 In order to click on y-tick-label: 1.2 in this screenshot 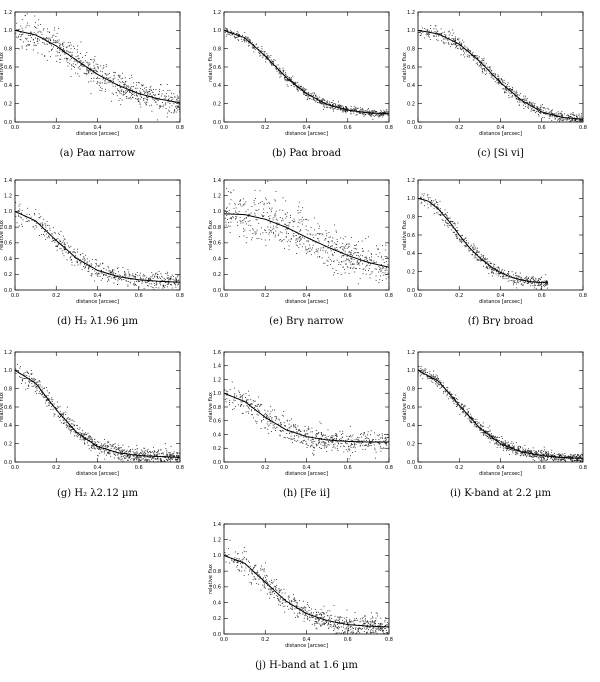, I will do `click(8, 197)`.